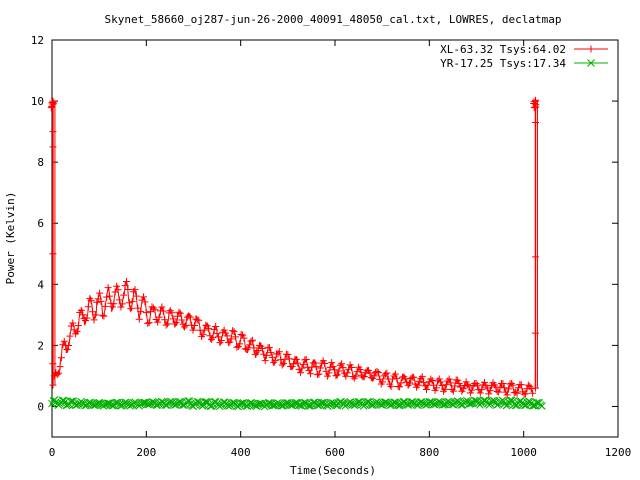 This screenshot has height=480, width=640. What do you see at coordinates (40, 223) in the screenshot?
I see `y-tick-label: 6` at bounding box center [40, 223].